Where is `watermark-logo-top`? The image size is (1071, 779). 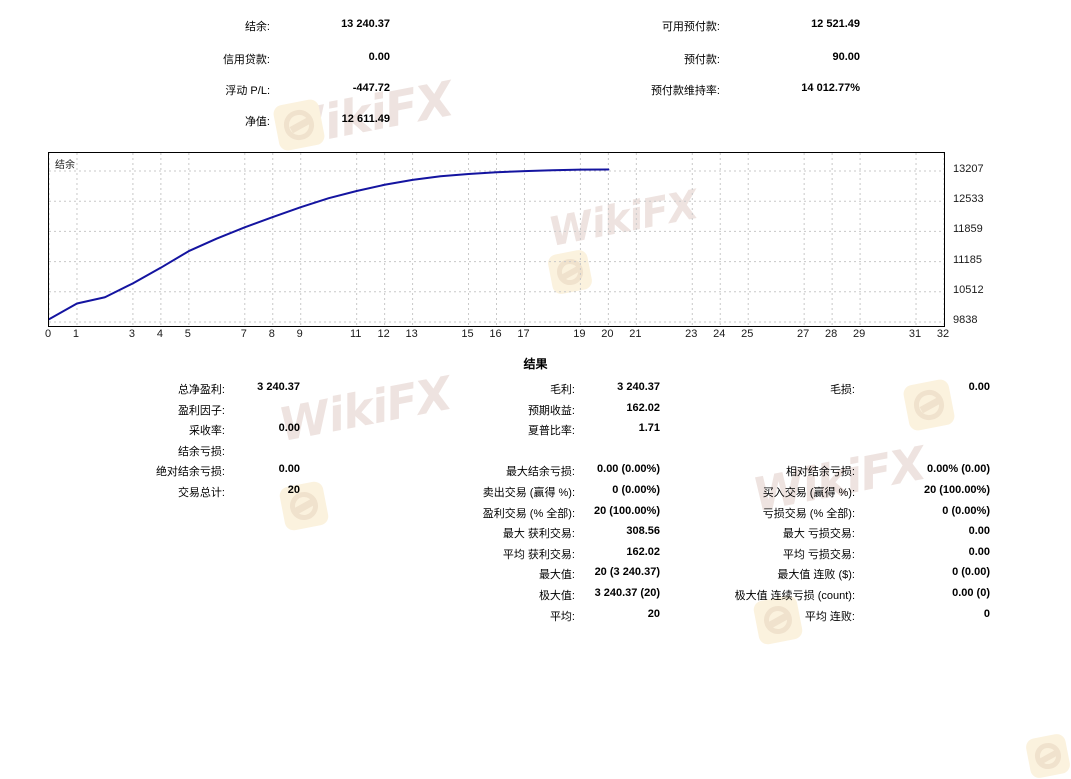 watermark-logo-top is located at coordinates (299, 125).